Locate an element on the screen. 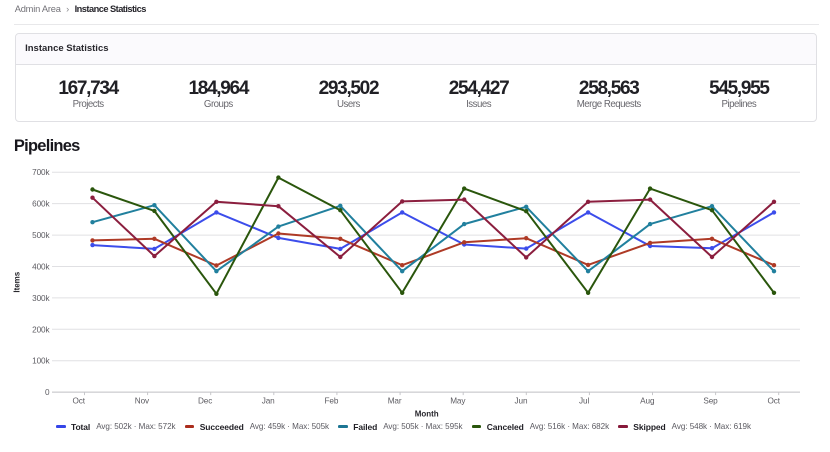 This screenshot has width=830, height=452. svg-text: 600k is located at coordinates (41, 204).